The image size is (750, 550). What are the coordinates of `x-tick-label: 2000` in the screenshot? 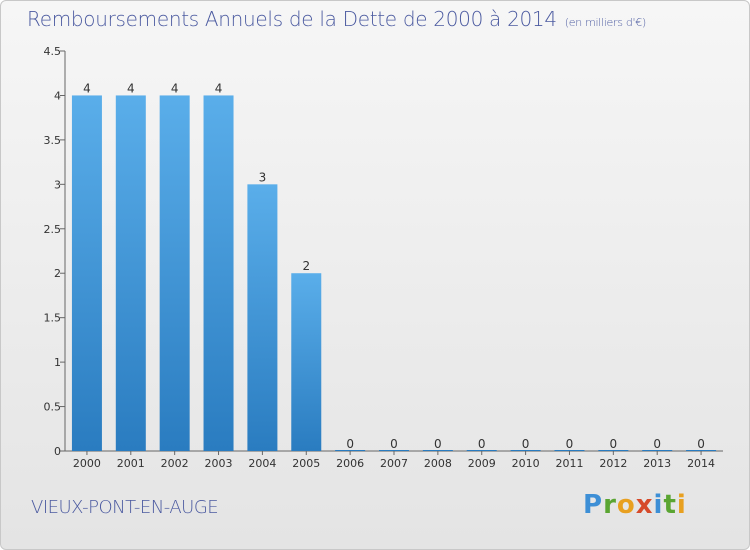 It's located at (87, 463).